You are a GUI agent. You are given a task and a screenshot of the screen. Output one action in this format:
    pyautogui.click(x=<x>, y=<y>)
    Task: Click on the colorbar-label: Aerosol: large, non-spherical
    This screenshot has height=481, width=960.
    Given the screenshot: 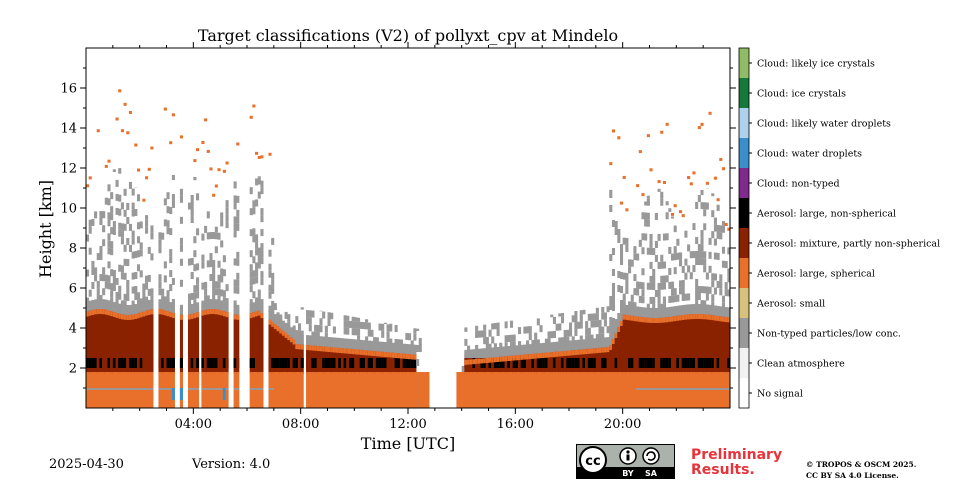 What is the action you would take?
    pyautogui.click(x=826, y=214)
    